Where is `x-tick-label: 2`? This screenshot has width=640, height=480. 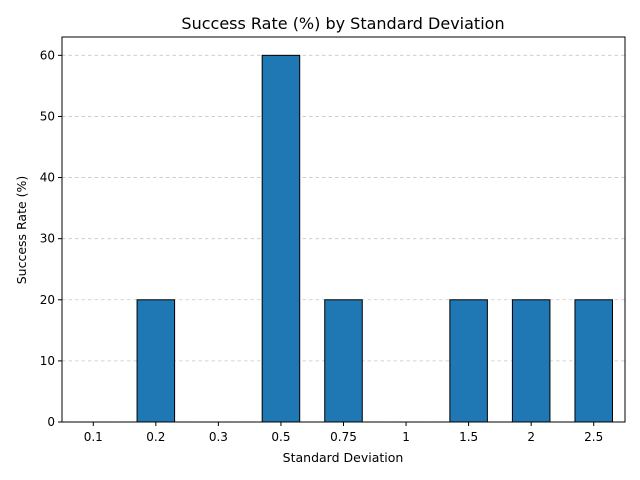 x-tick-label: 2 is located at coordinates (531, 437).